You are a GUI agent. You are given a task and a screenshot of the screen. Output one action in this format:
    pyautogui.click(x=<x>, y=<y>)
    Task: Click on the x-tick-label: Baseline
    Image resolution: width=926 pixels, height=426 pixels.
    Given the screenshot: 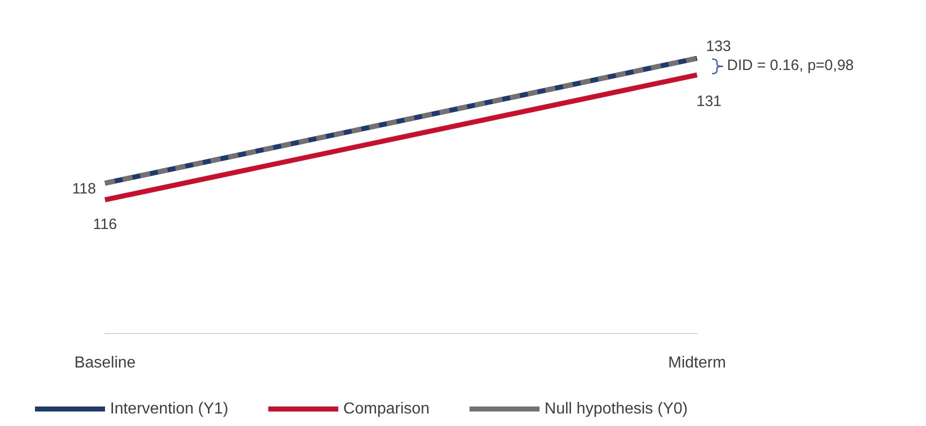 What is the action you would take?
    pyautogui.click(x=105, y=363)
    